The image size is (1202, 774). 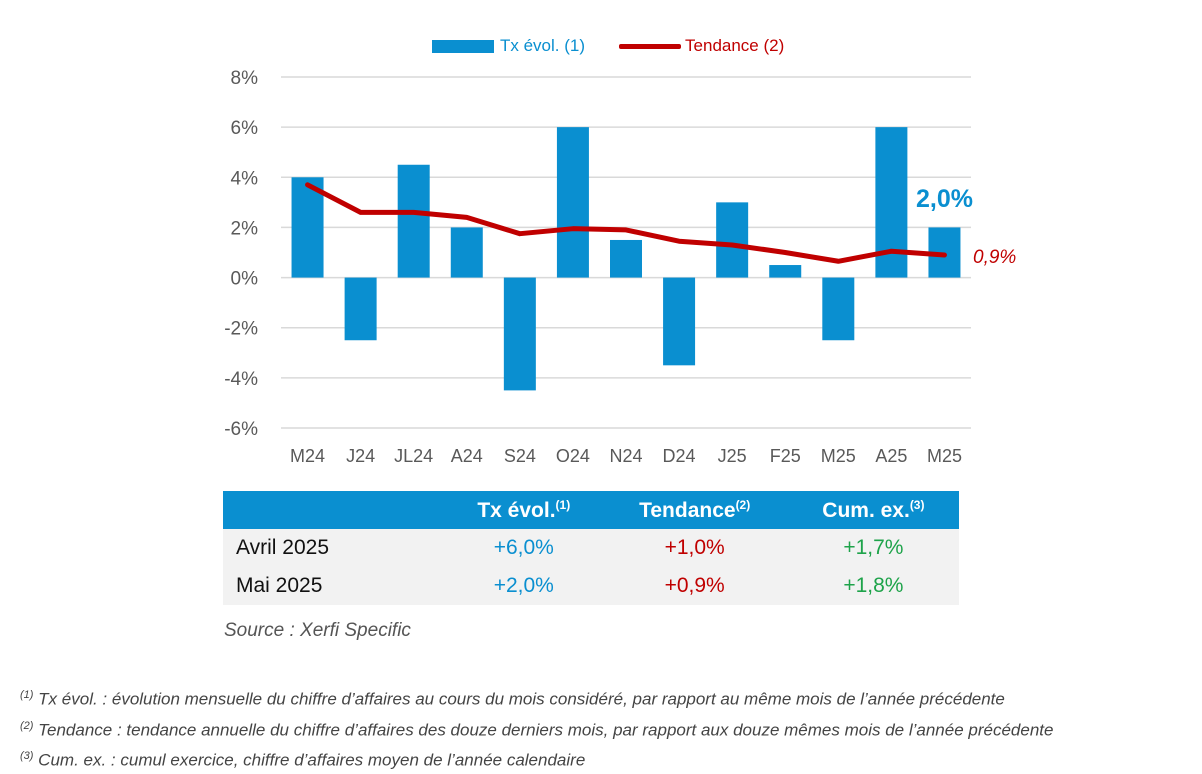 I want to click on legend-item-tx-evol: Tx évol. (1), so click(x=508, y=46).